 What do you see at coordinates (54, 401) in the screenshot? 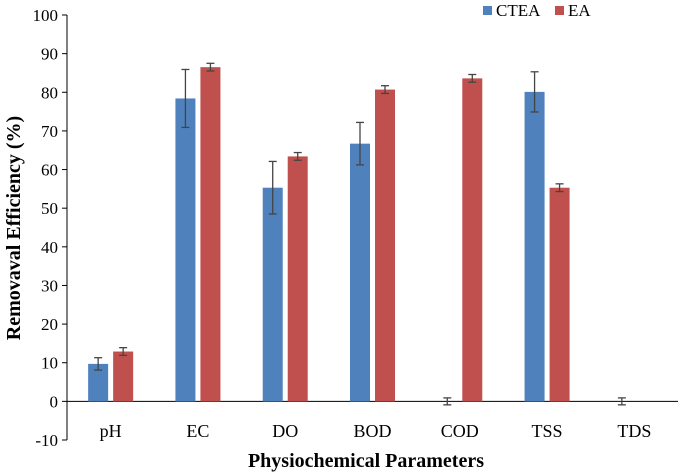
I see `y-tick-label: 0` at bounding box center [54, 401].